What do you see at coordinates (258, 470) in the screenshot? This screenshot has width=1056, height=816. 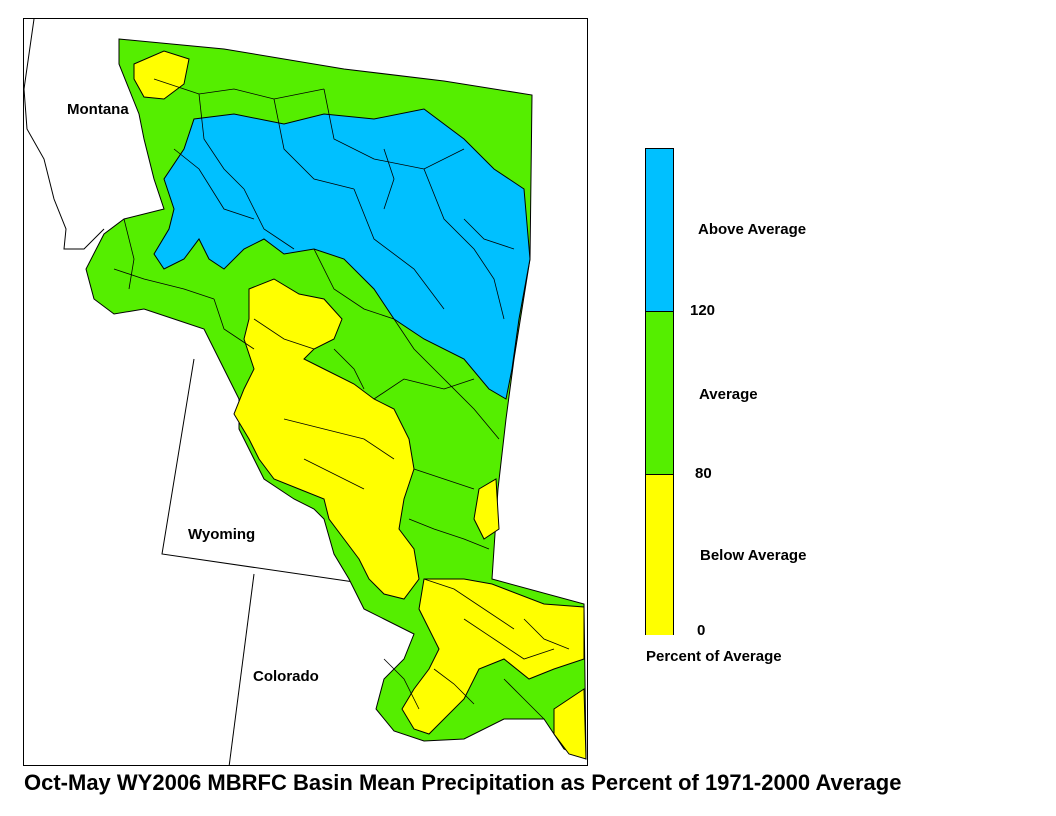 I see `wyoming-boundary` at bounding box center [258, 470].